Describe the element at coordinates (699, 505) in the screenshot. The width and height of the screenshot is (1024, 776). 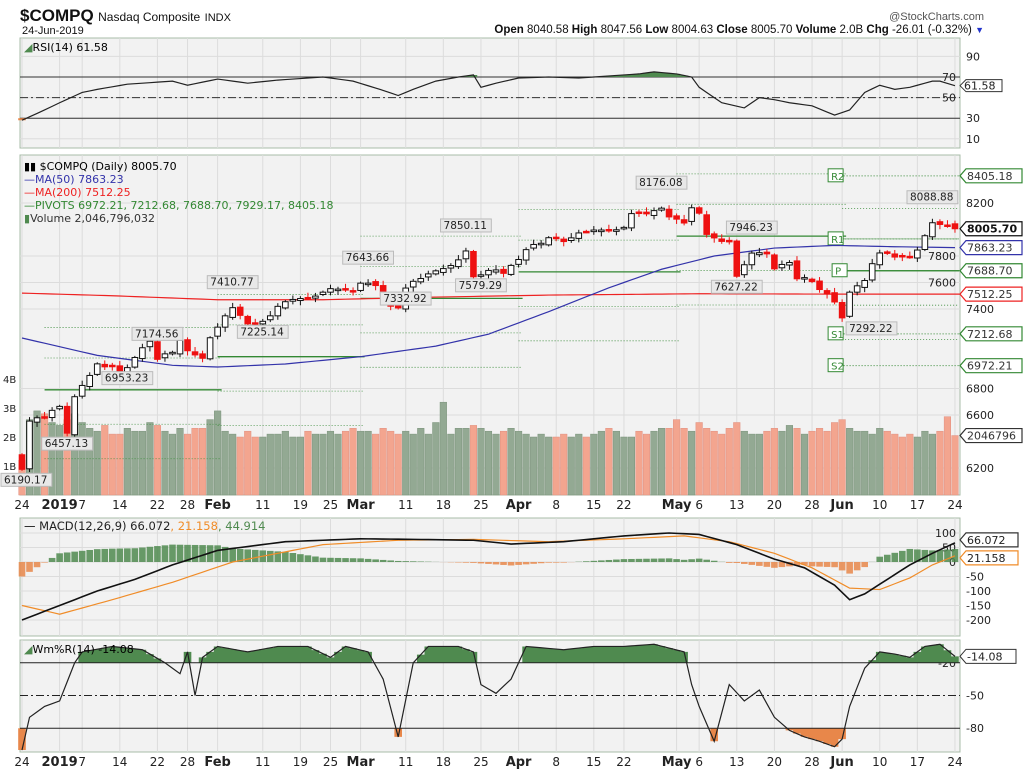
I see `x-axis-label: 6` at that location.